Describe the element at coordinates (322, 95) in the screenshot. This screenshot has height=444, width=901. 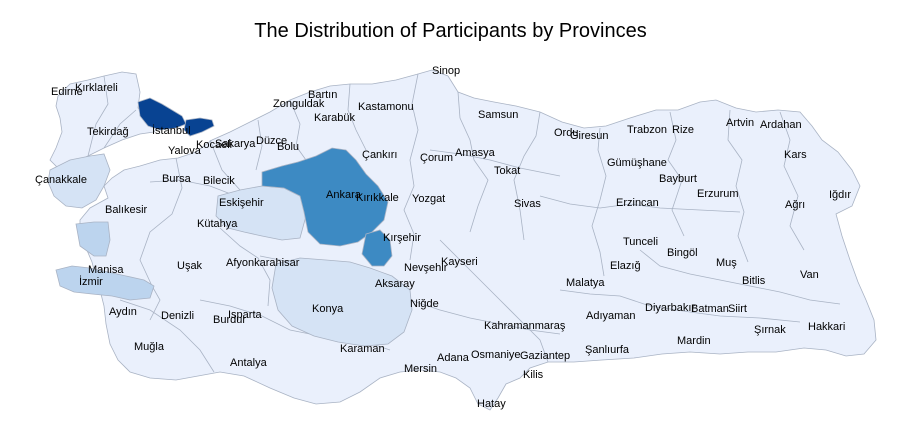
I see `label-bartin: Bartın` at that location.